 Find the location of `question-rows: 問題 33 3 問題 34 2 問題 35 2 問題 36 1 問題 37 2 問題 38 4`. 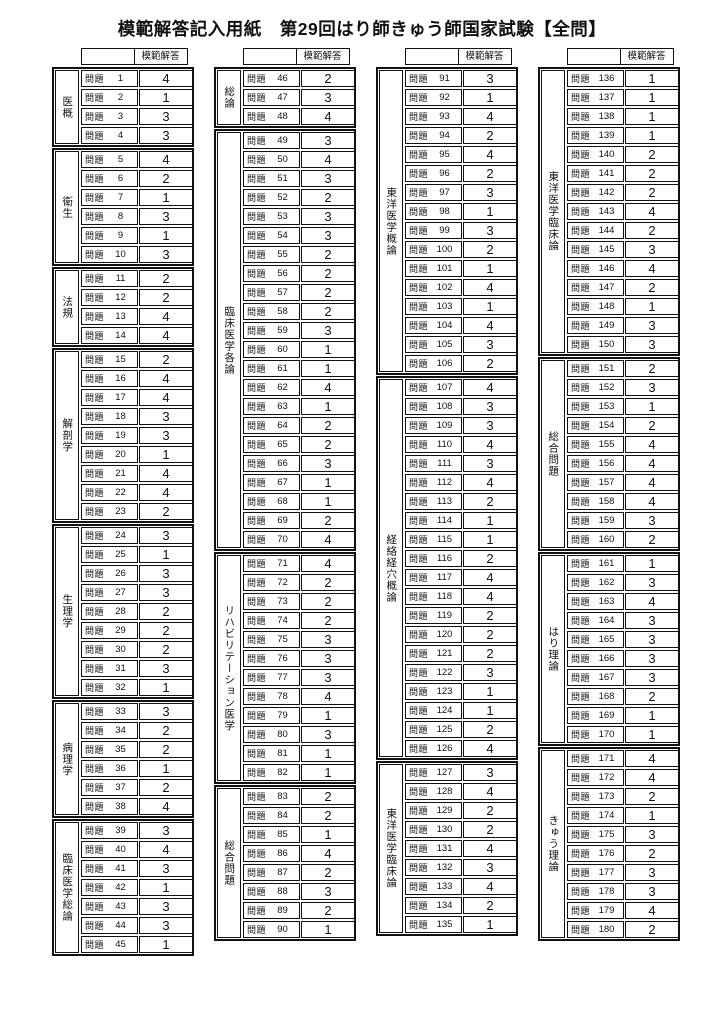

question-rows: 問題 33 3 問題 34 2 問題 35 2 問題 36 1 問題 37 2 問題 38 4 is located at coordinates (137, 759).